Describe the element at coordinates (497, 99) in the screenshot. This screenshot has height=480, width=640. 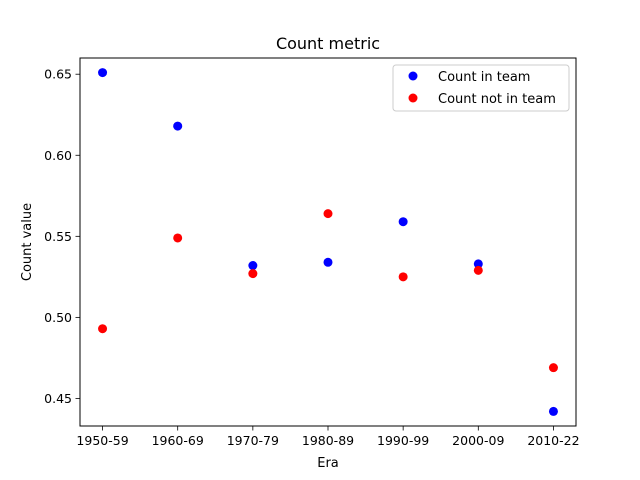
I see `legend-label-count-not-in-team: Count not in team` at that location.